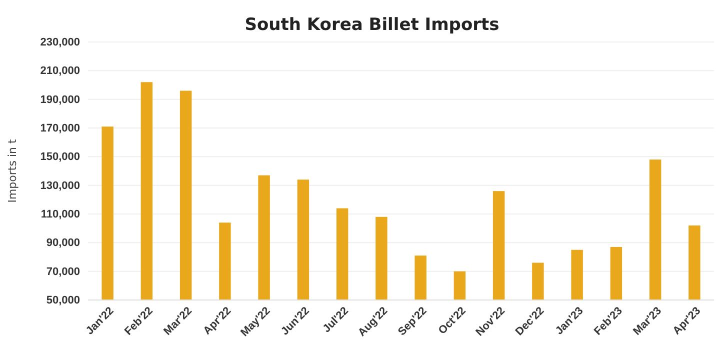  Describe the element at coordinates (63, 272) in the screenshot. I see `y-tick-label: 70,000` at that location.